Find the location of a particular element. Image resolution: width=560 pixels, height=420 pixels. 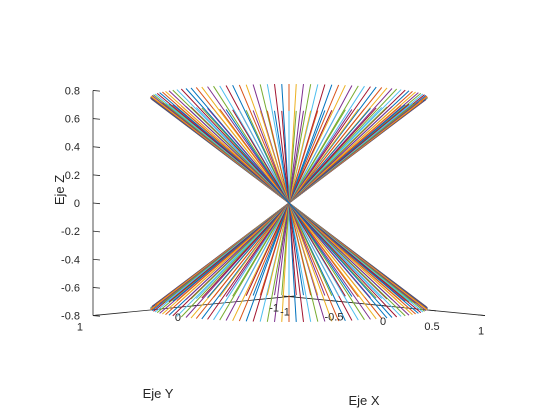

z-tick-label: 0 is located at coordinates (77, 204).